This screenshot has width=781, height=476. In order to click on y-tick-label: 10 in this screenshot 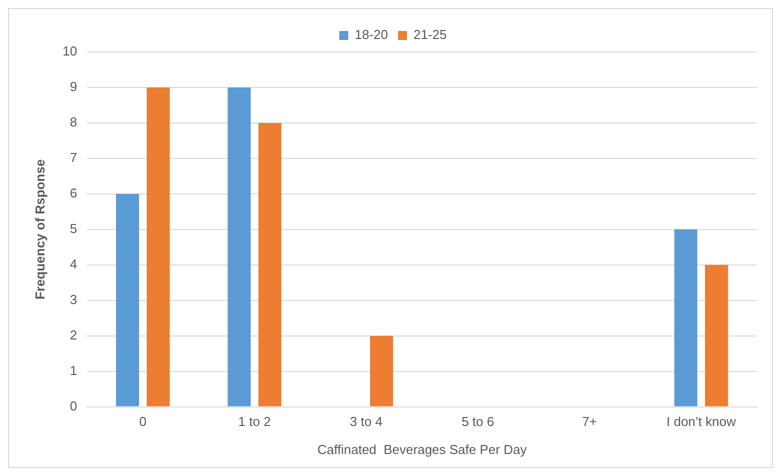, I will do `click(70, 51)`.